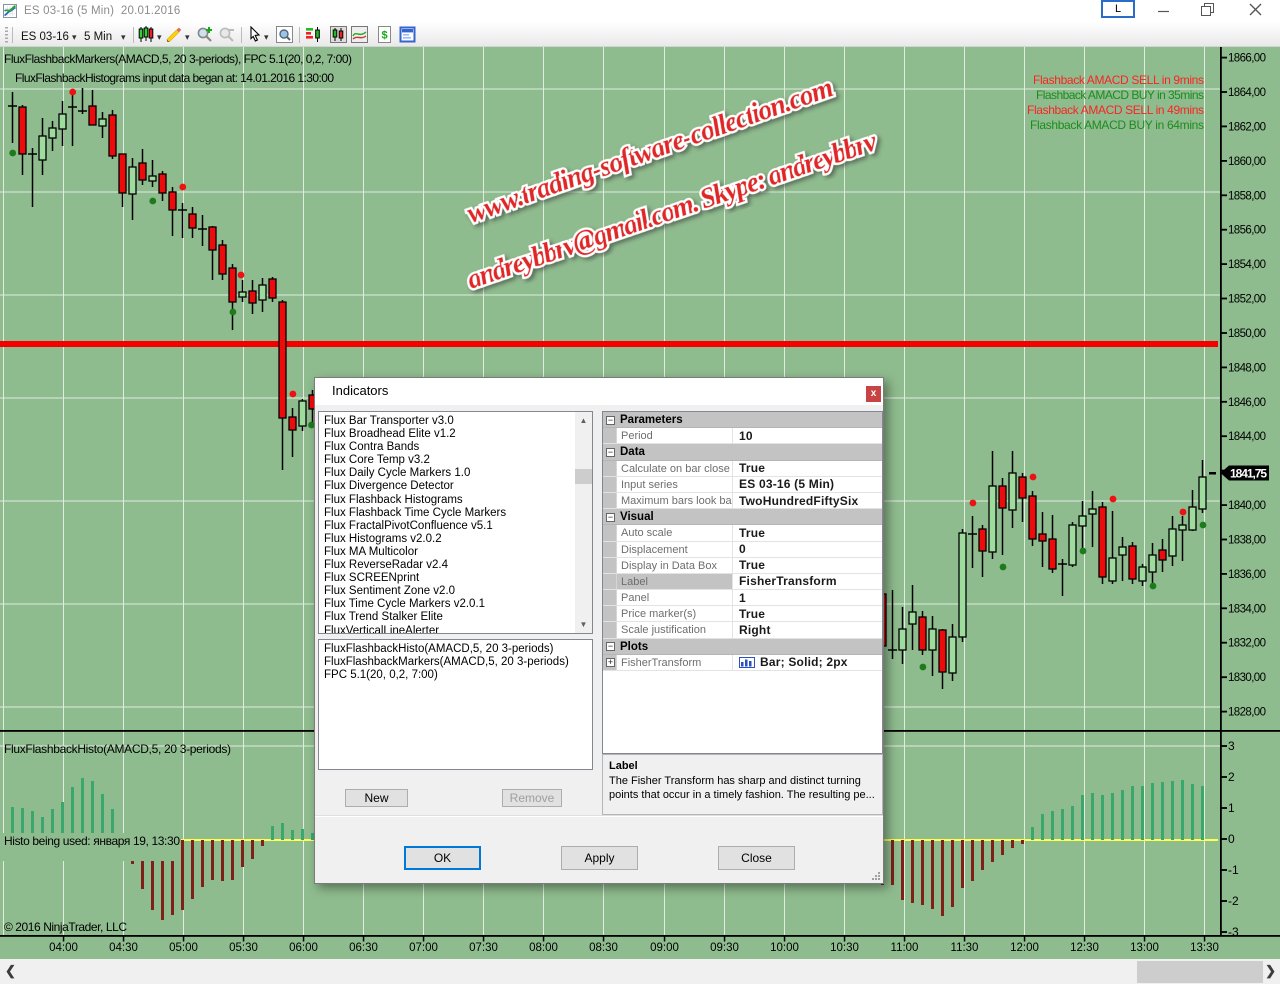  I want to click on svg-text: 1840,00, so click(1247, 506).